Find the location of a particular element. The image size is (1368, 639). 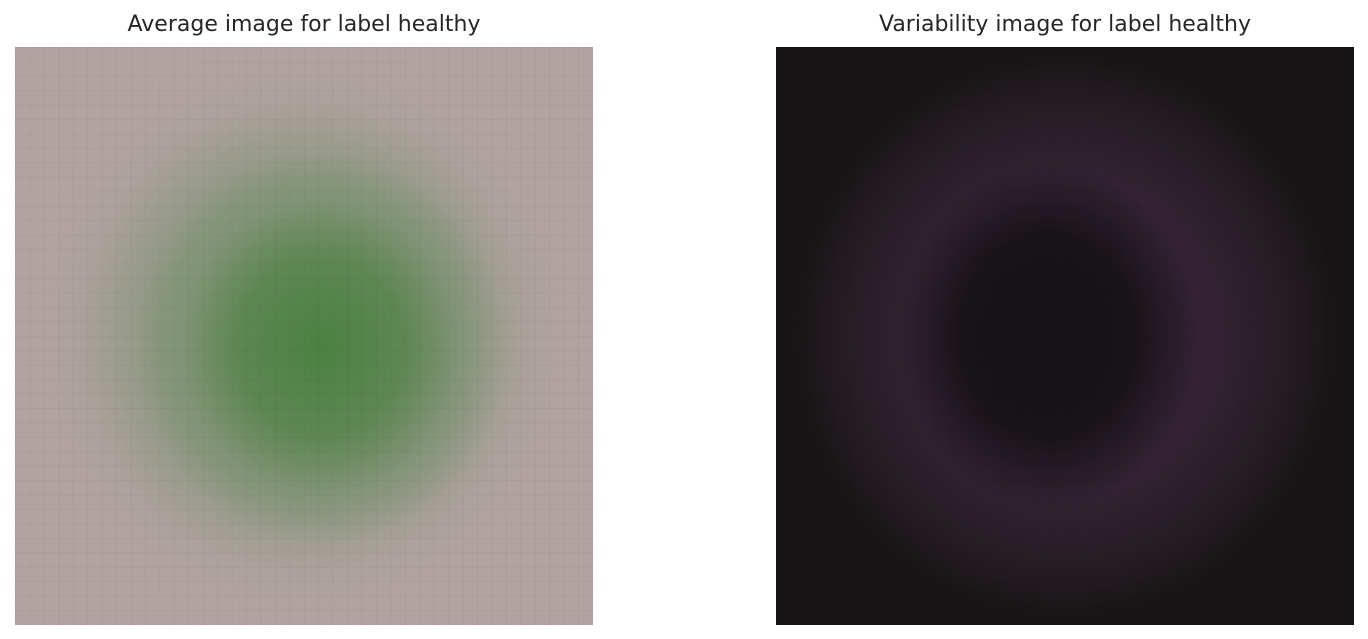

average-image-title: Average image for label healthy is located at coordinates (304, 24).